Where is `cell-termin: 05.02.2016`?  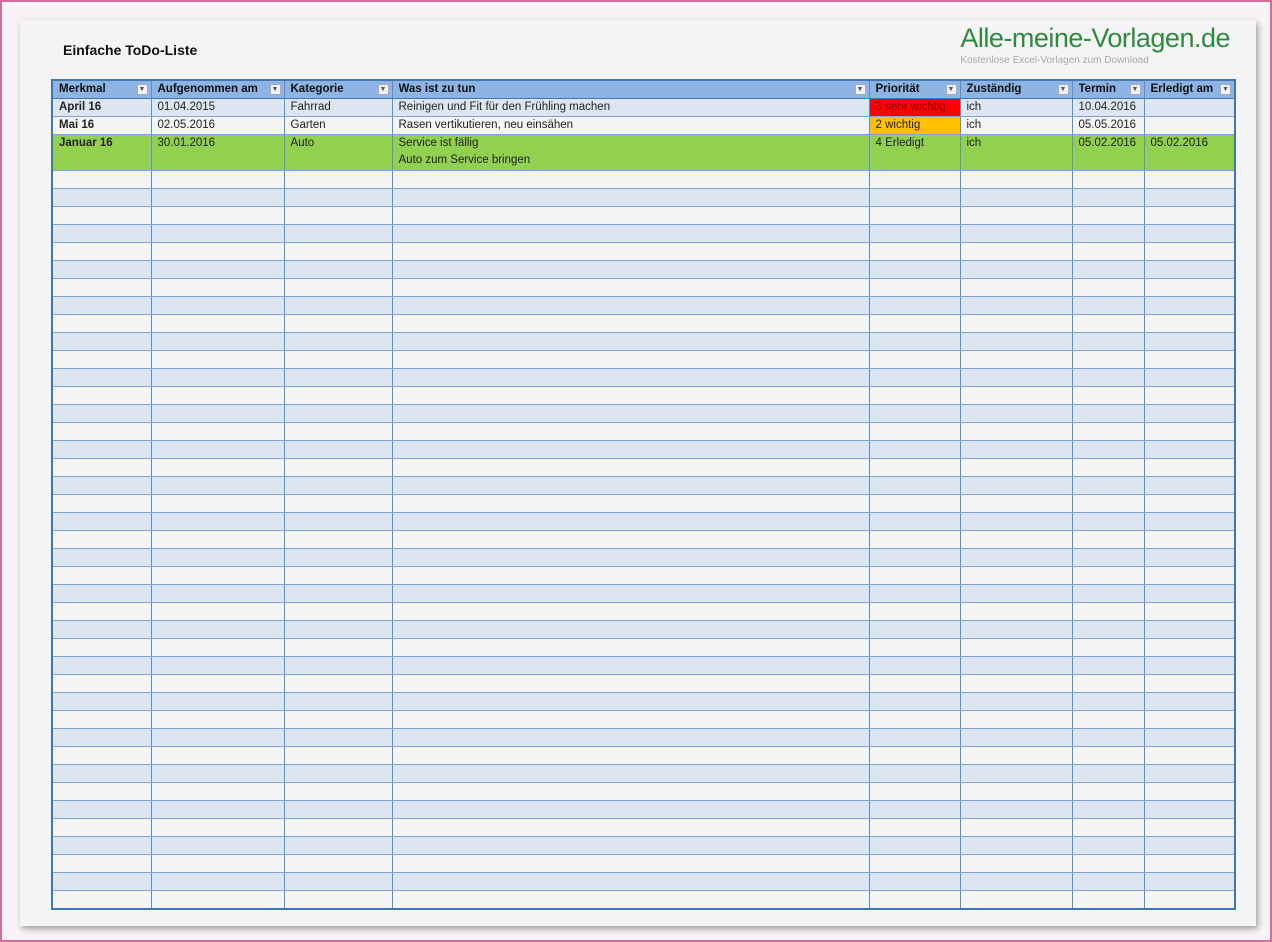 cell-termin: 05.02.2016 is located at coordinates (1108, 152).